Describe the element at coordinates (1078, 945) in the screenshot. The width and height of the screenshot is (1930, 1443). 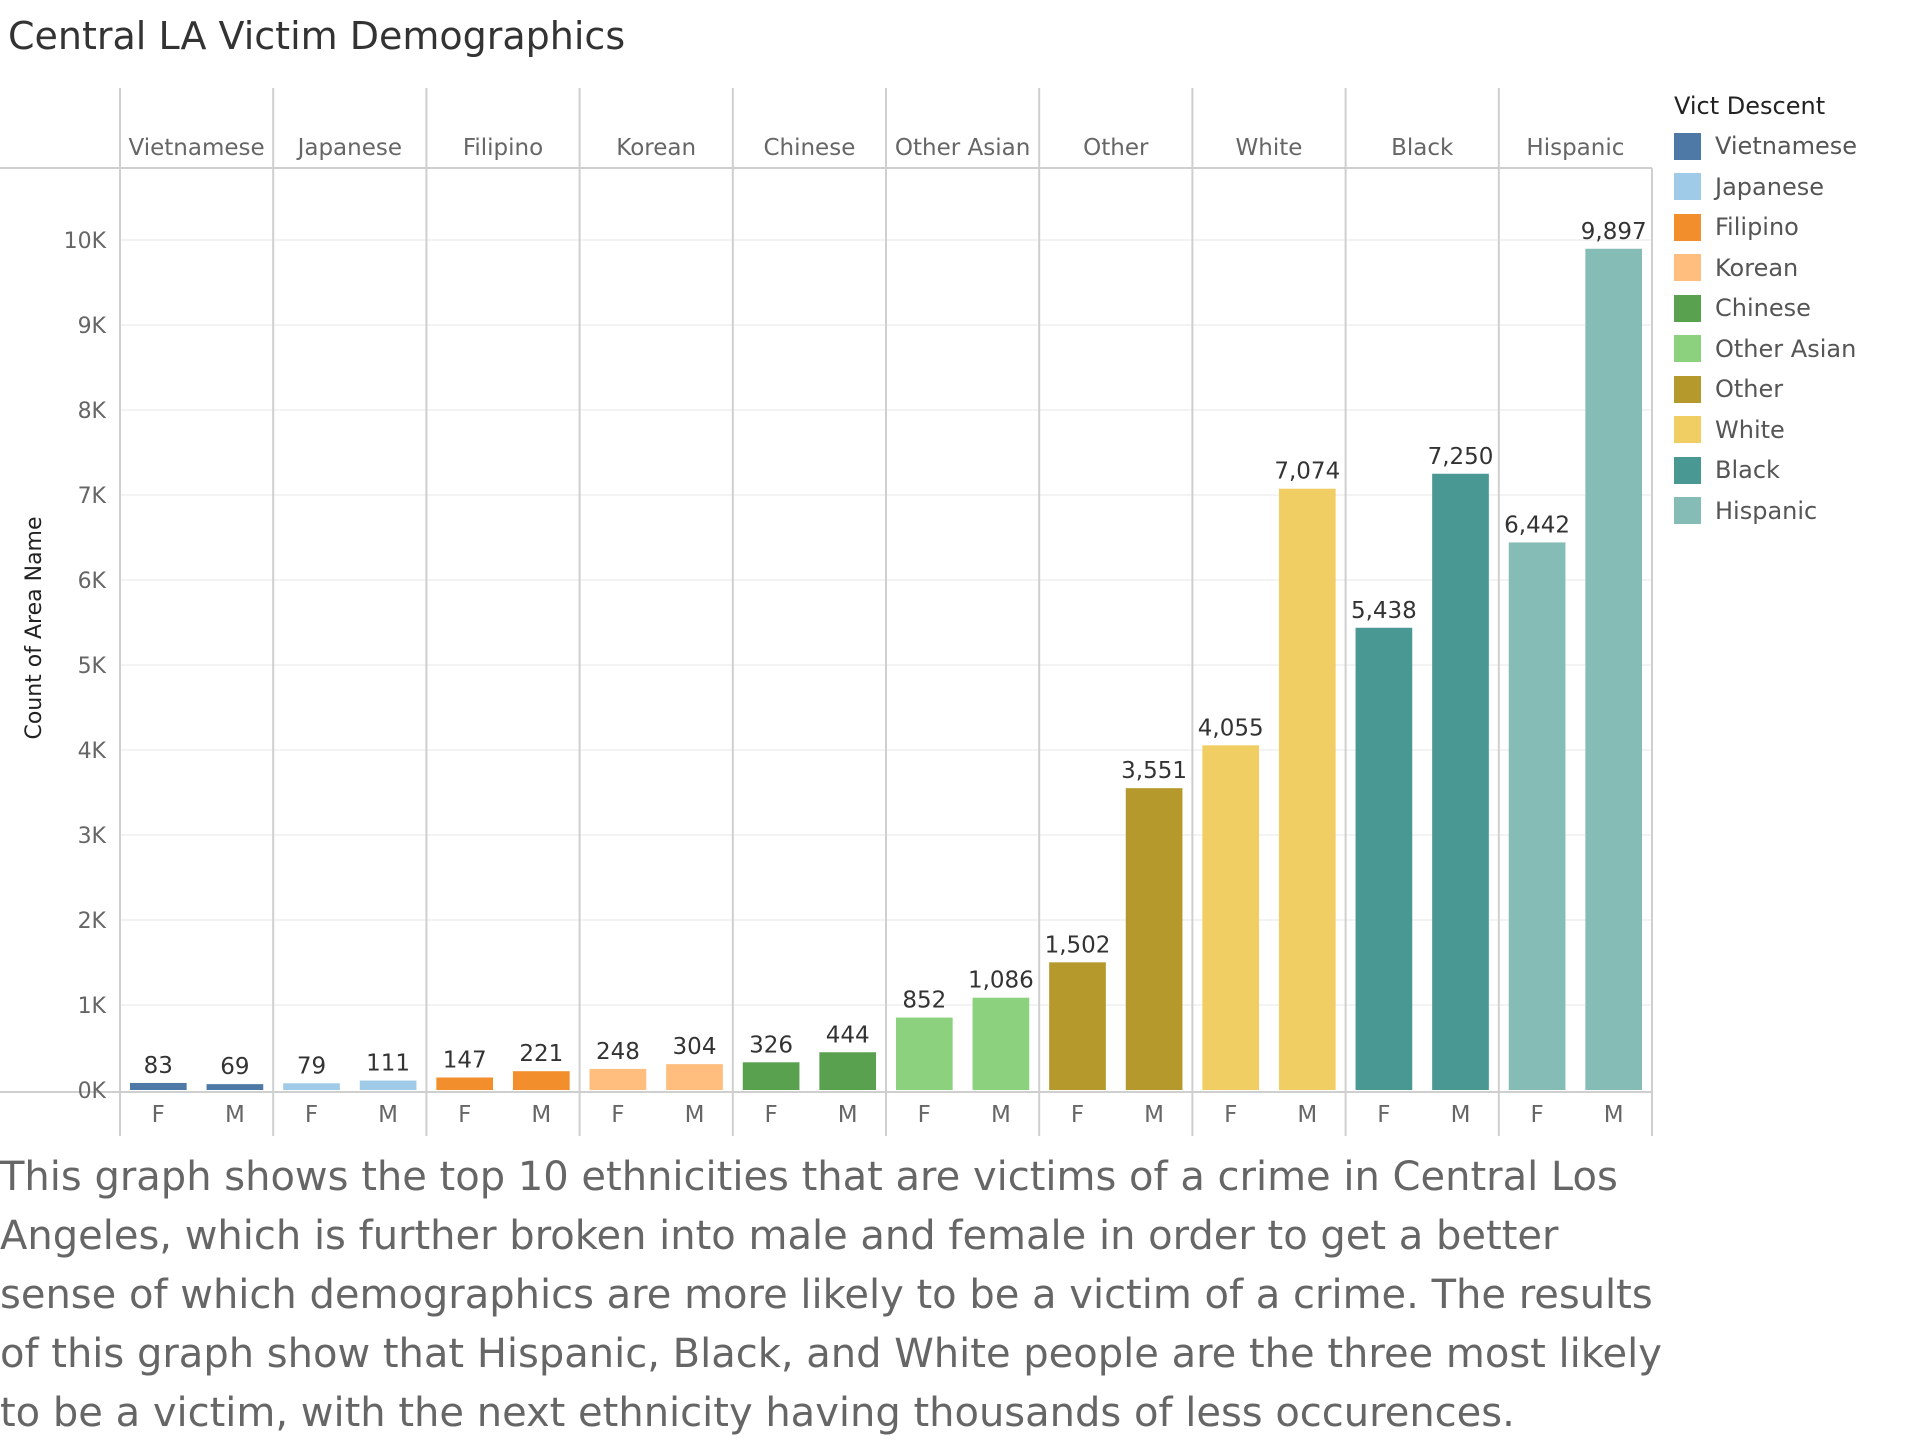
I see `data-label: 1,502` at that location.